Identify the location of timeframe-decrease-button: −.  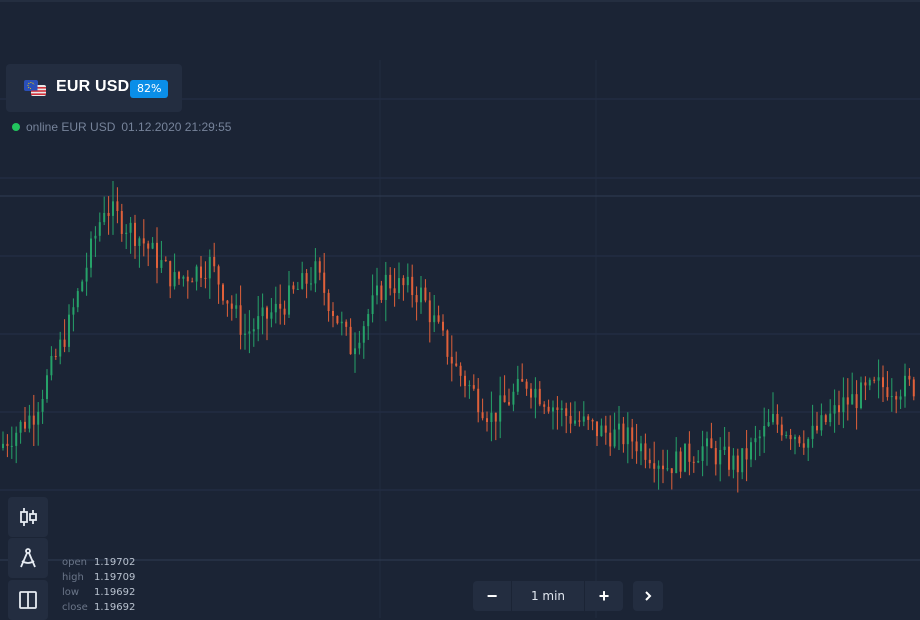
(492, 595).